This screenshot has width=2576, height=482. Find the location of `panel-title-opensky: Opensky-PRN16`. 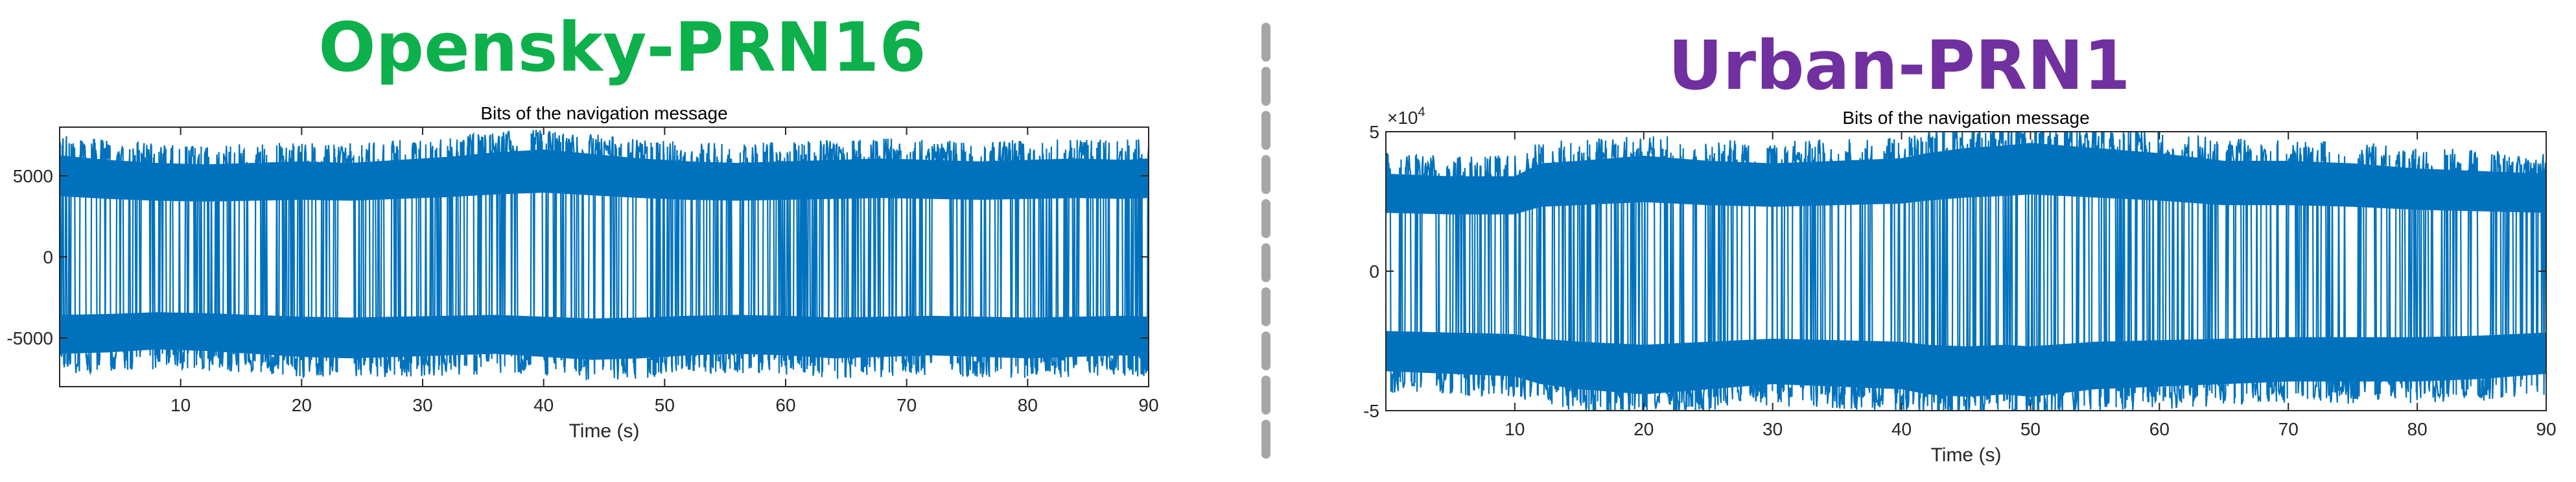

panel-title-opensky: Opensky-PRN16 is located at coordinates (622, 47).